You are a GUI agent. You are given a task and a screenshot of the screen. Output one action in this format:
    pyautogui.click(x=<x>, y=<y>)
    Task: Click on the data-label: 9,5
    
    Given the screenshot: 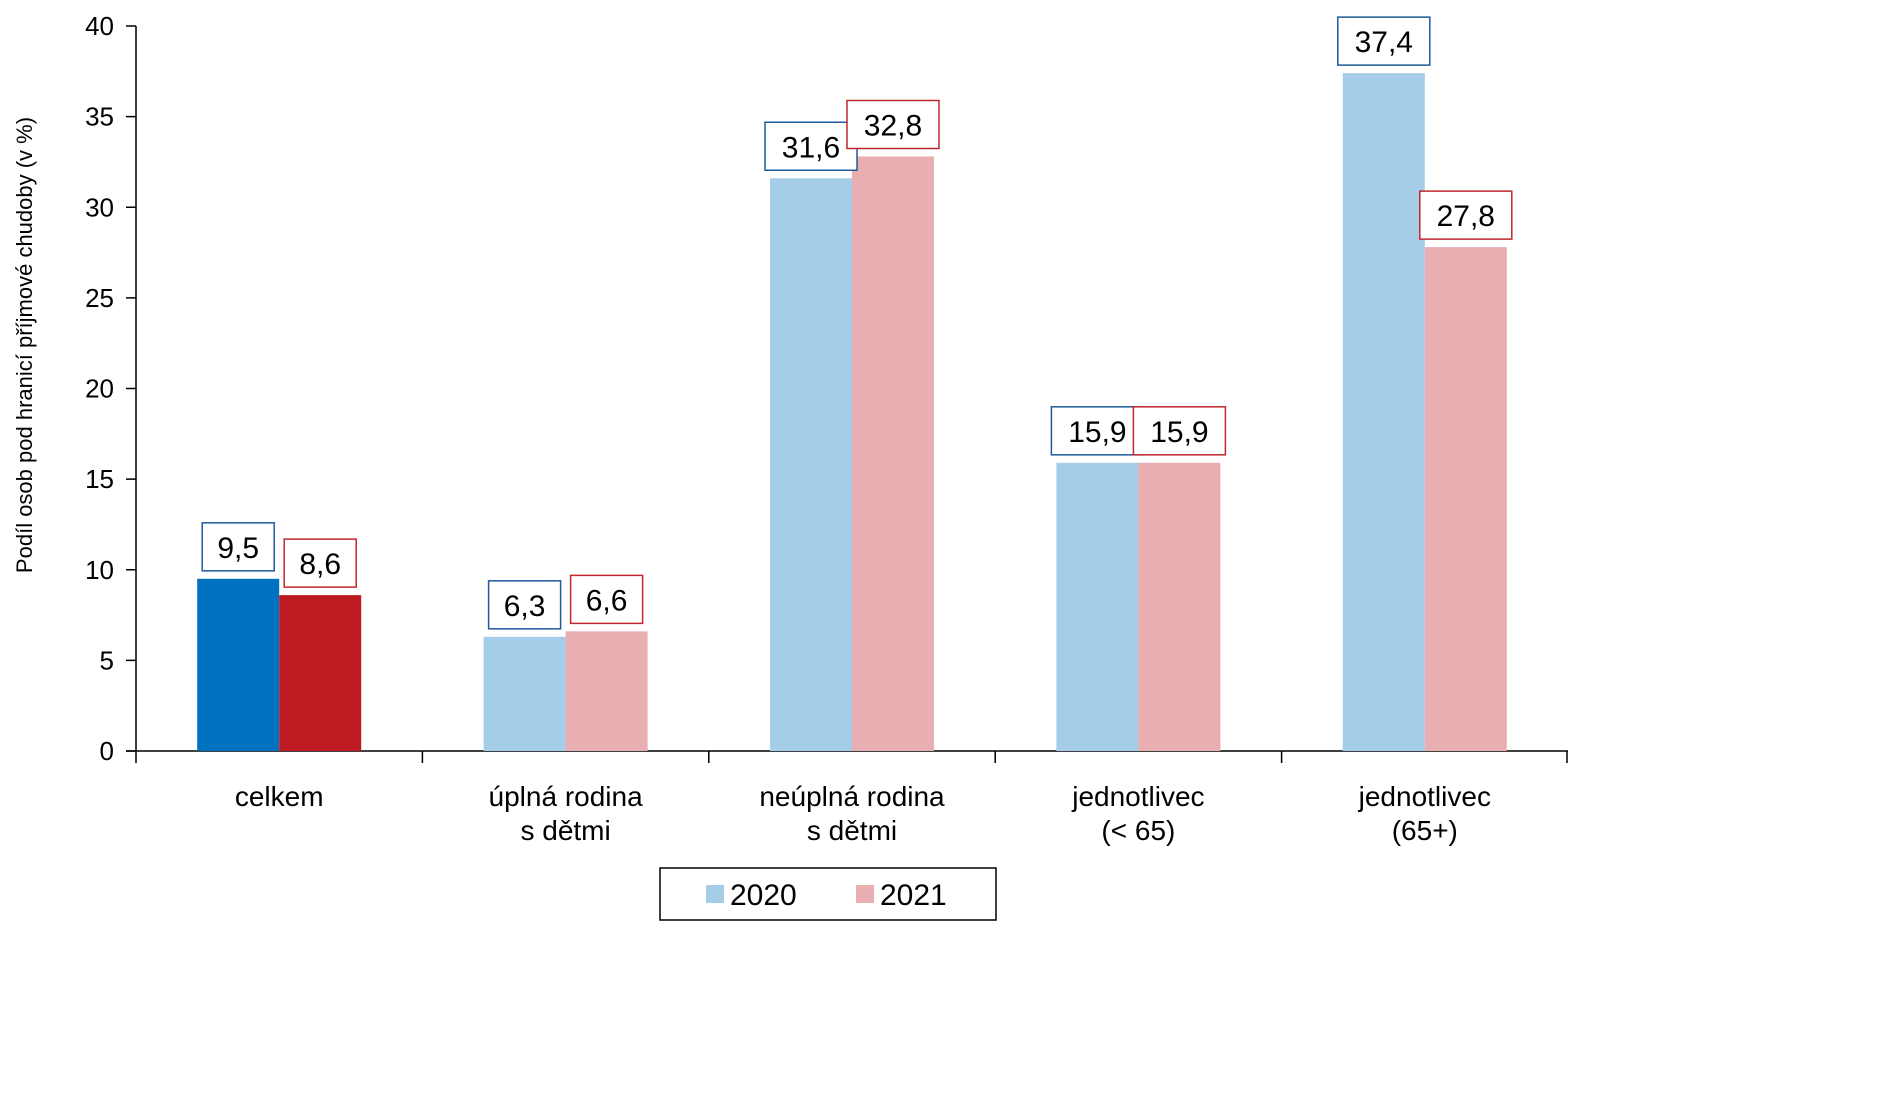 What is the action you would take?
    pyautogui.click(x=238, y=548)
    